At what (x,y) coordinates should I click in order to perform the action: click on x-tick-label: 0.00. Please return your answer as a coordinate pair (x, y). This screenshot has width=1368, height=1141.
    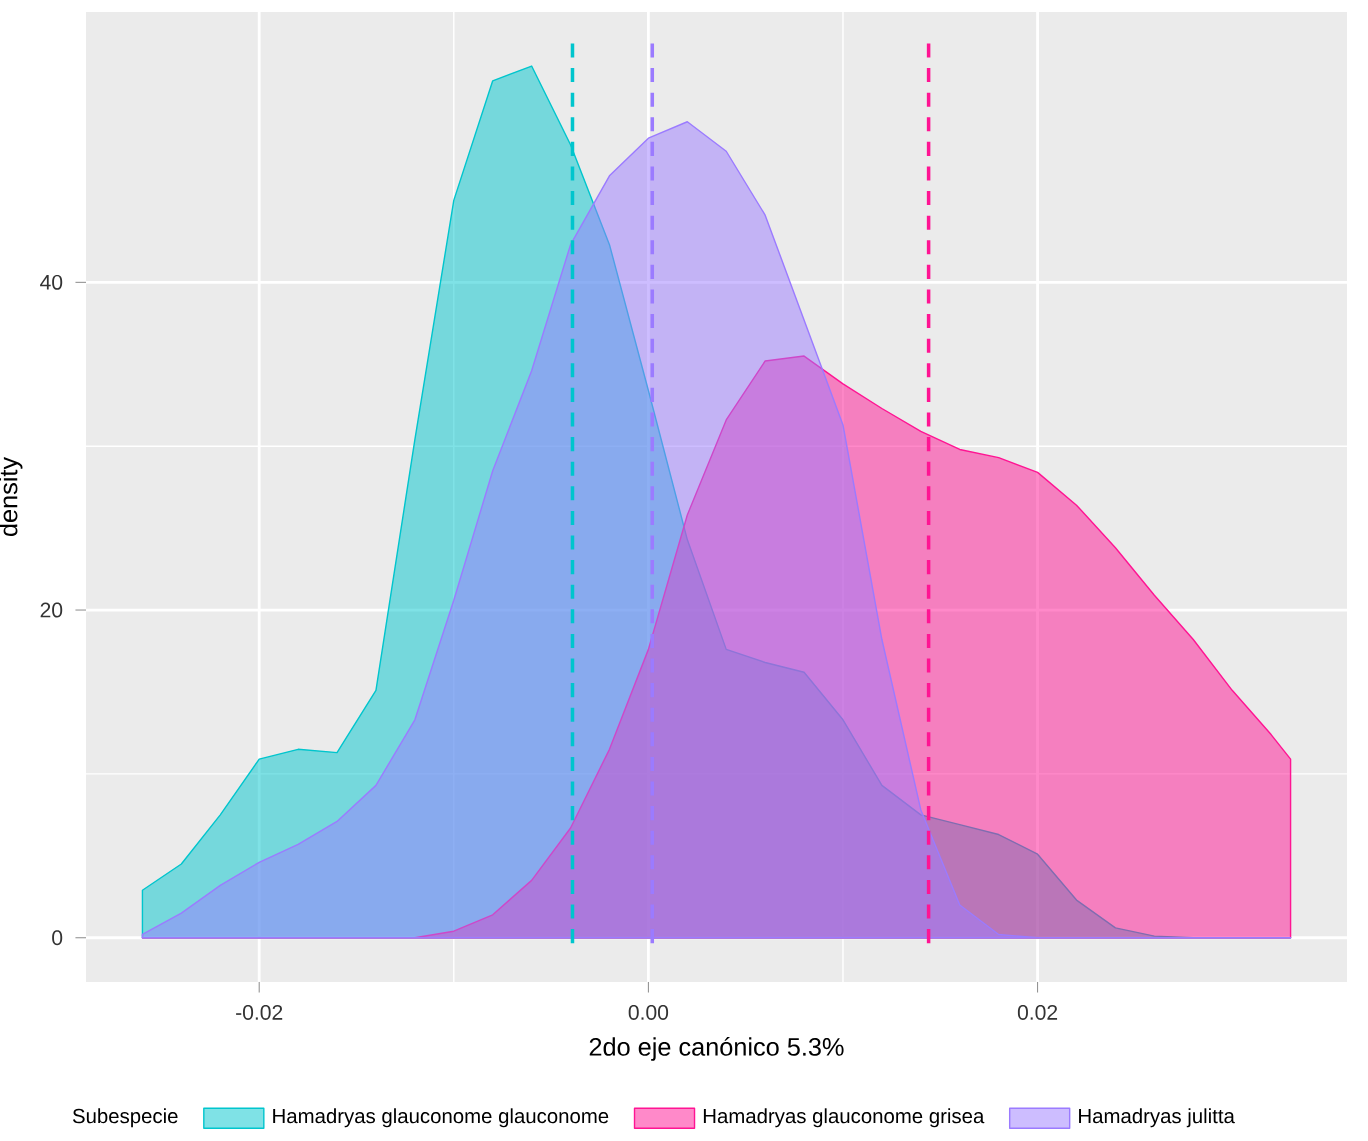
    Looking at the image, I should click on (648, 1012).